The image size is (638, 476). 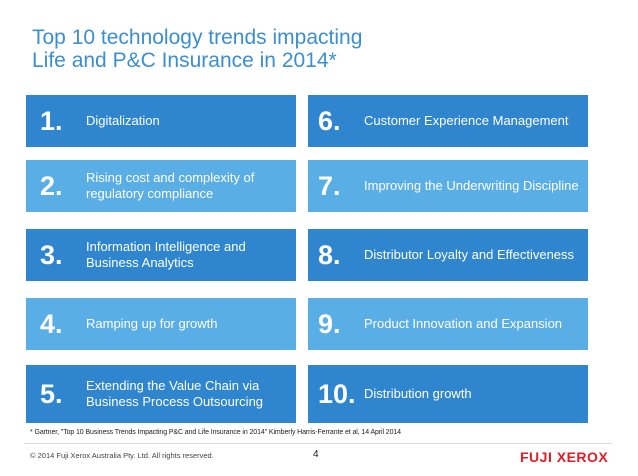 What do you see at coordinates (471, 185) in the screenshot?
I see `trend-label: Improving the Underwriting Discipline` at bounding box center [471, 185].